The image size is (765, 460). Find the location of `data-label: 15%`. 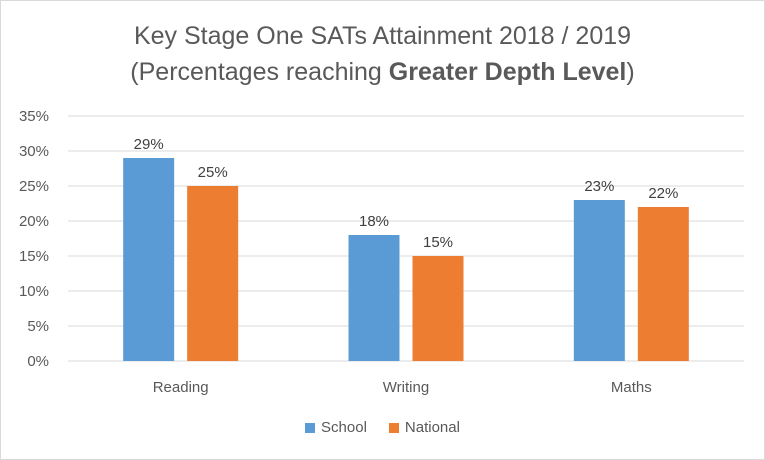

data-label: 15% is located at coordinates (438, 242).